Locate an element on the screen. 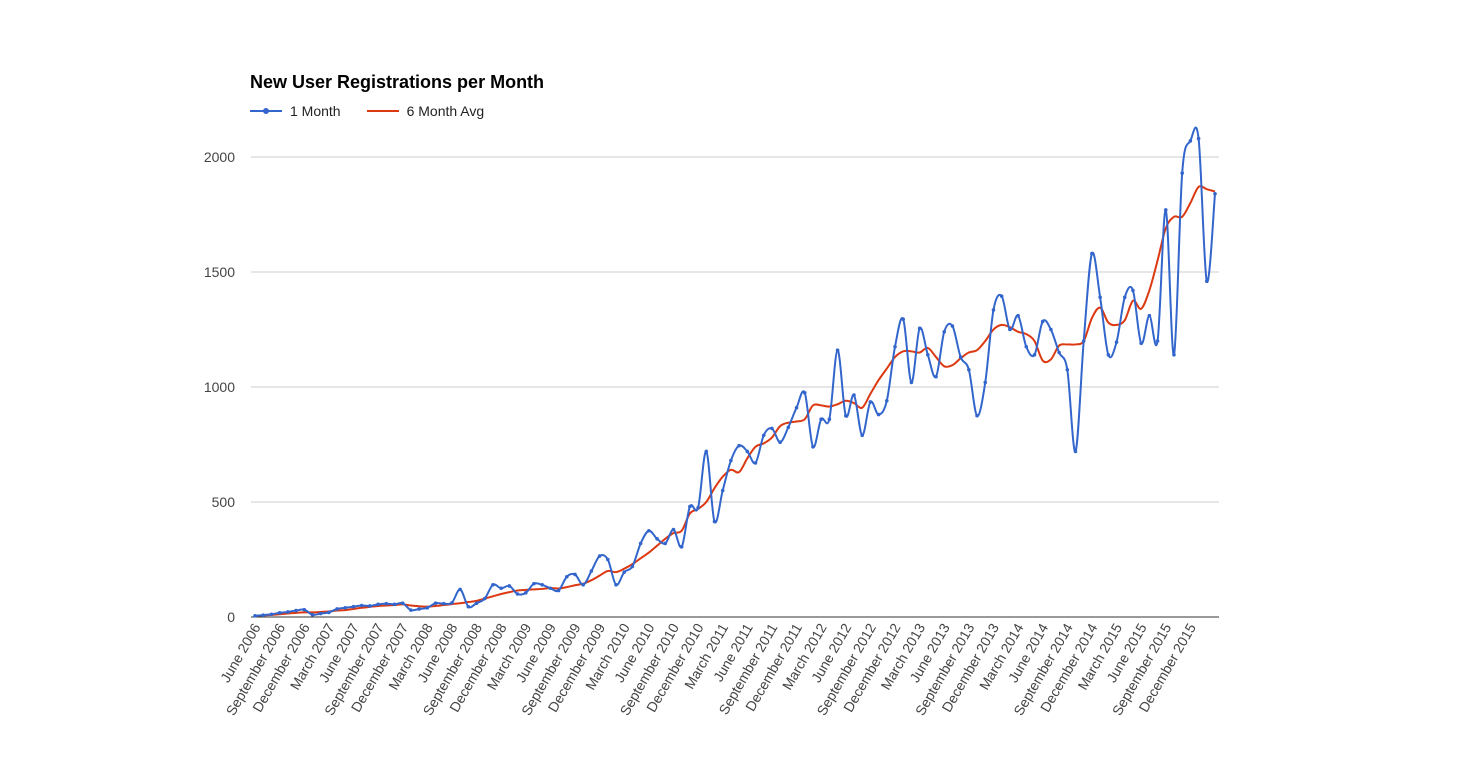 The height and width of the screenshot is (764, 1471). chart-title: New User Registrations per Month is located at coordinates (397, 82).